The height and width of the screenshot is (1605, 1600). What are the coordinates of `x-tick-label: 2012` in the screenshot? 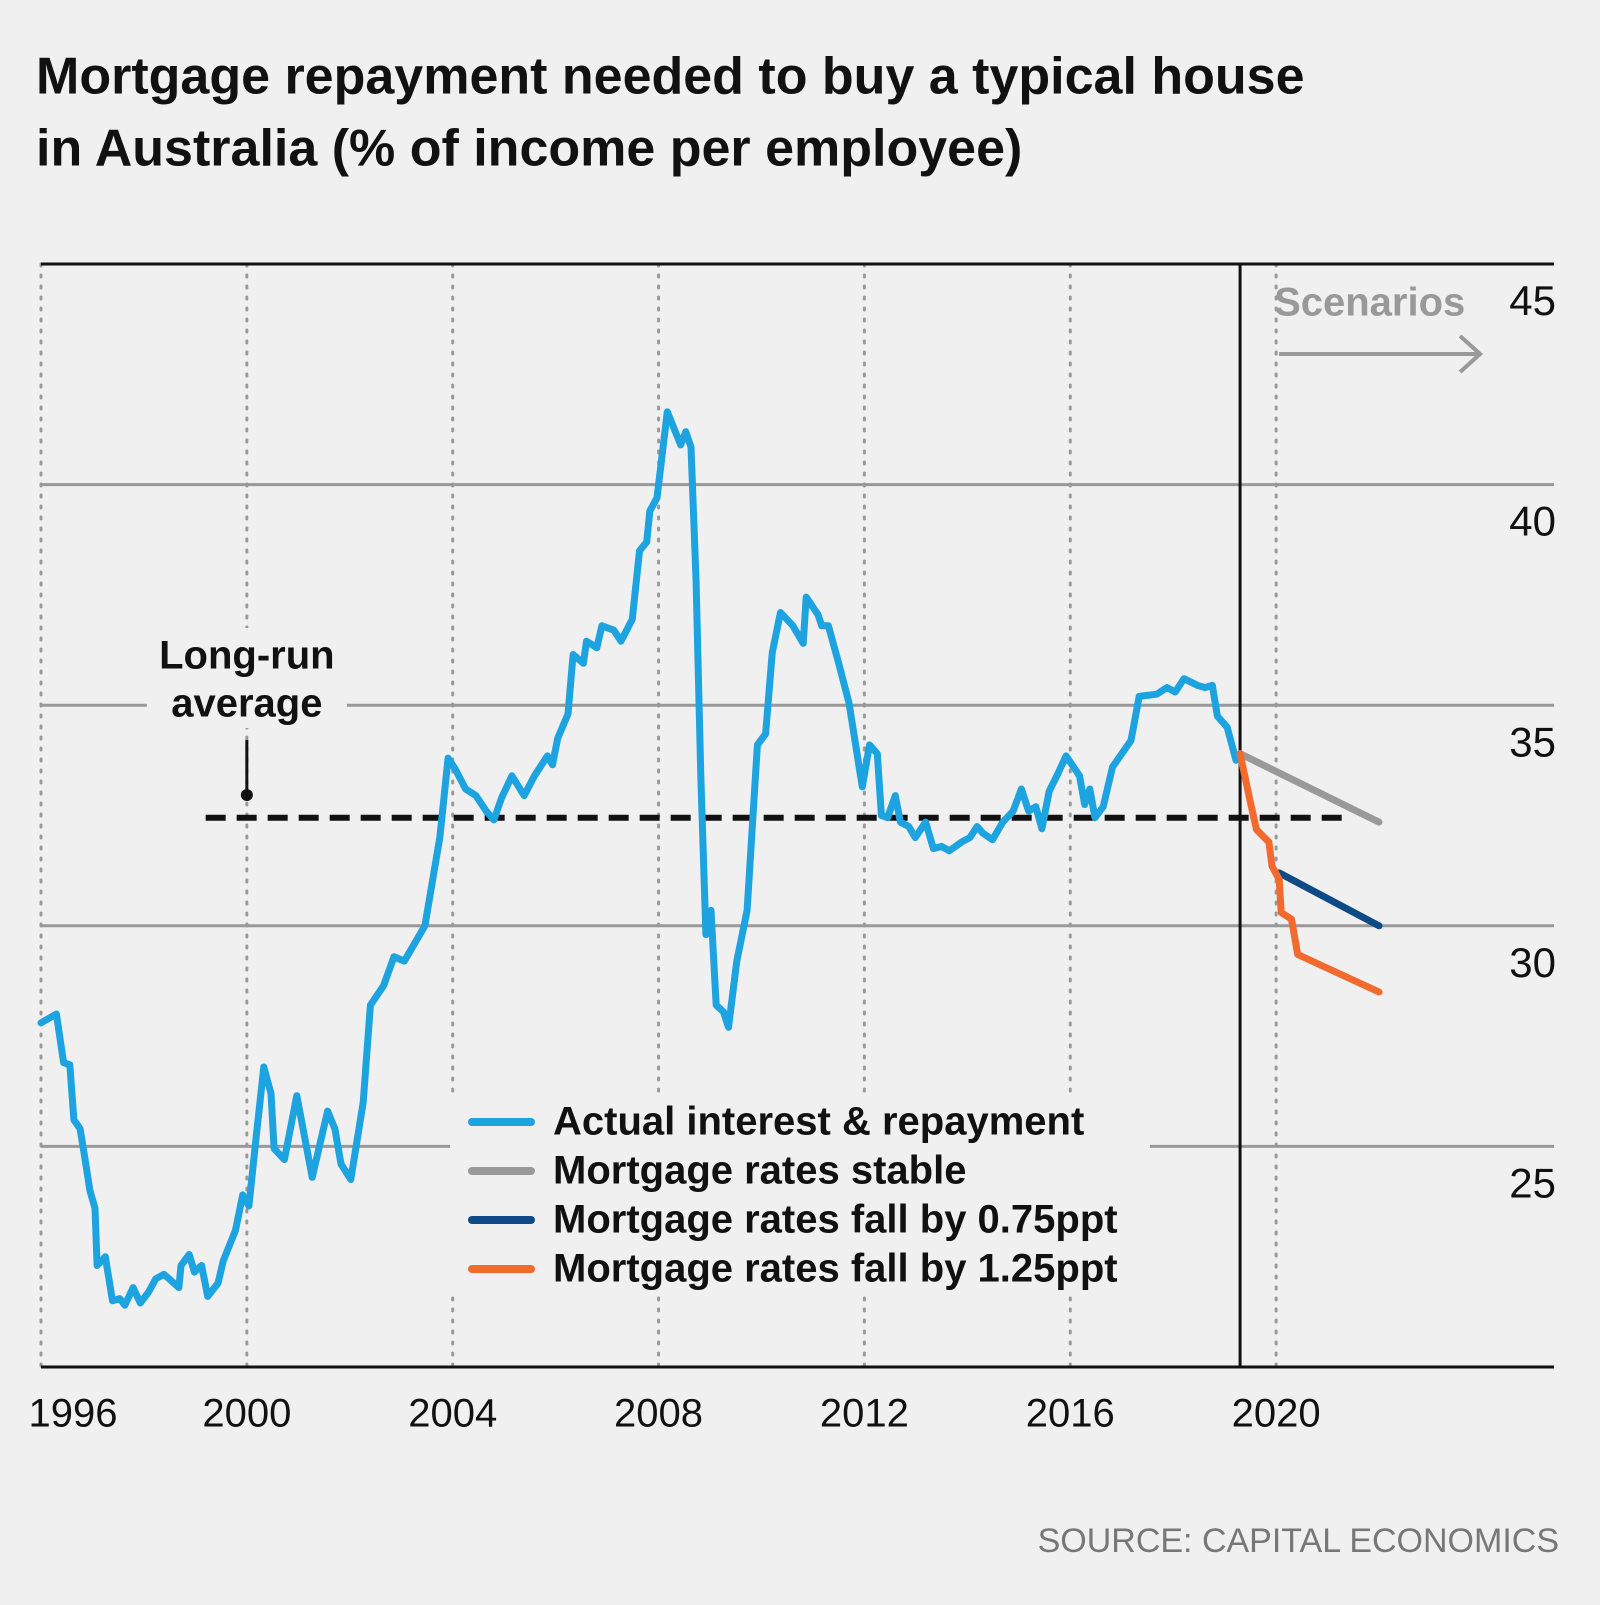 It's located at (864, 1414).